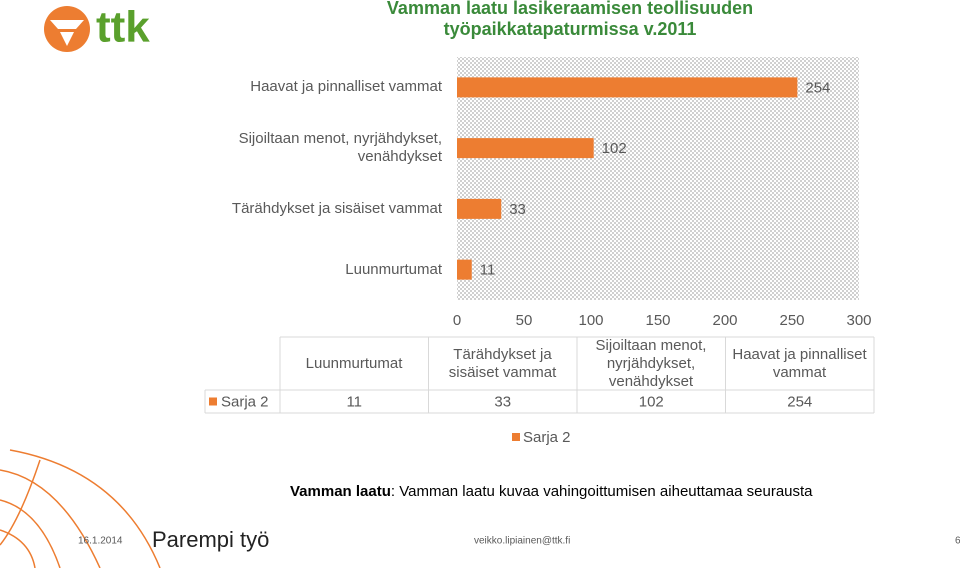 Image resolution: width=960 pixels, height=568 pixels. What do you see at coordinates (547, 437) in the screenshot?
I see `legend-label: Sarja 2` at bounding box center [547, 437].